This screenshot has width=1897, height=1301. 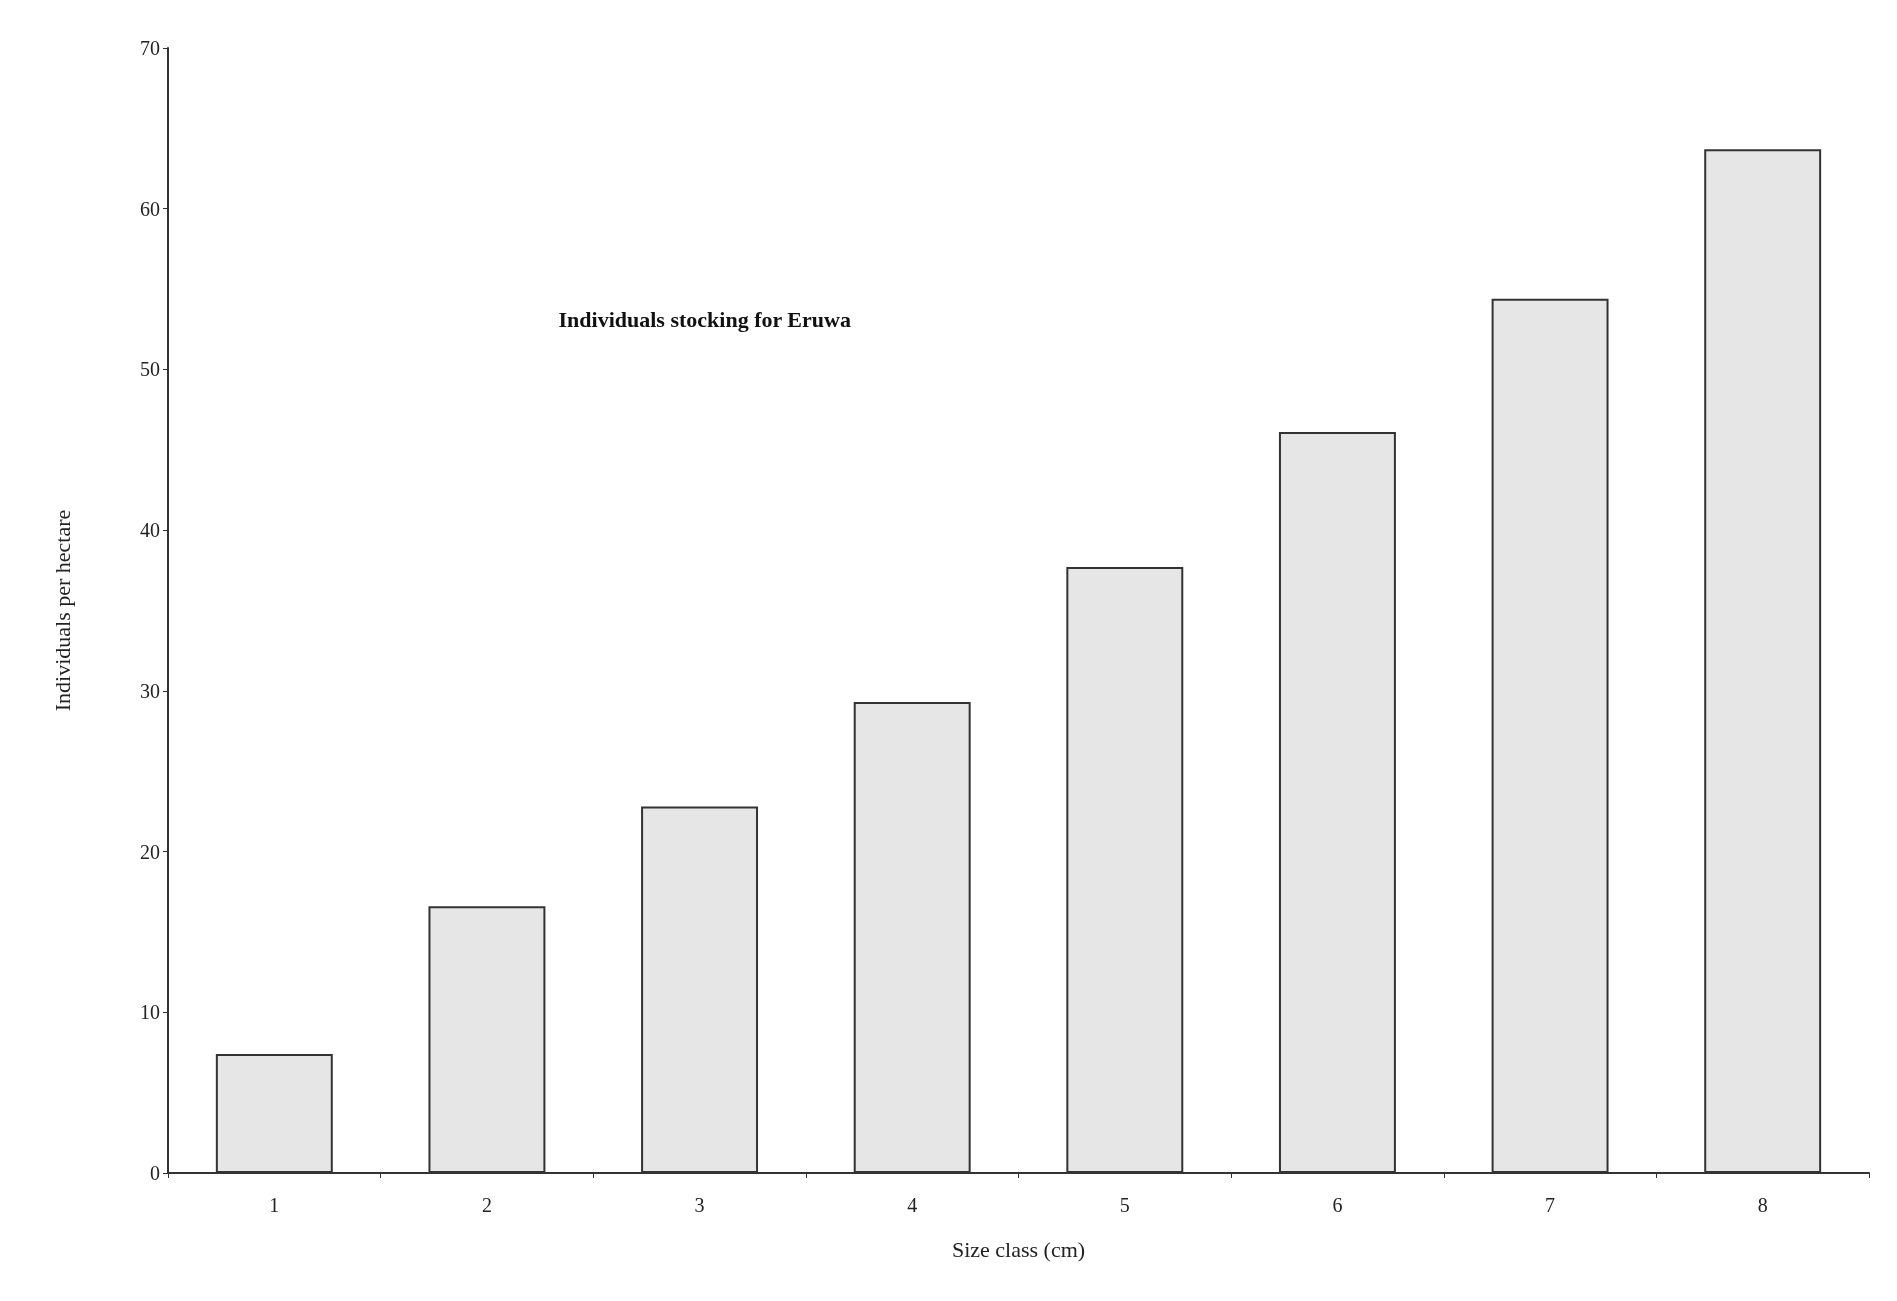 I want to click on x-tick-label: 4, so click(x=912, y=1205).